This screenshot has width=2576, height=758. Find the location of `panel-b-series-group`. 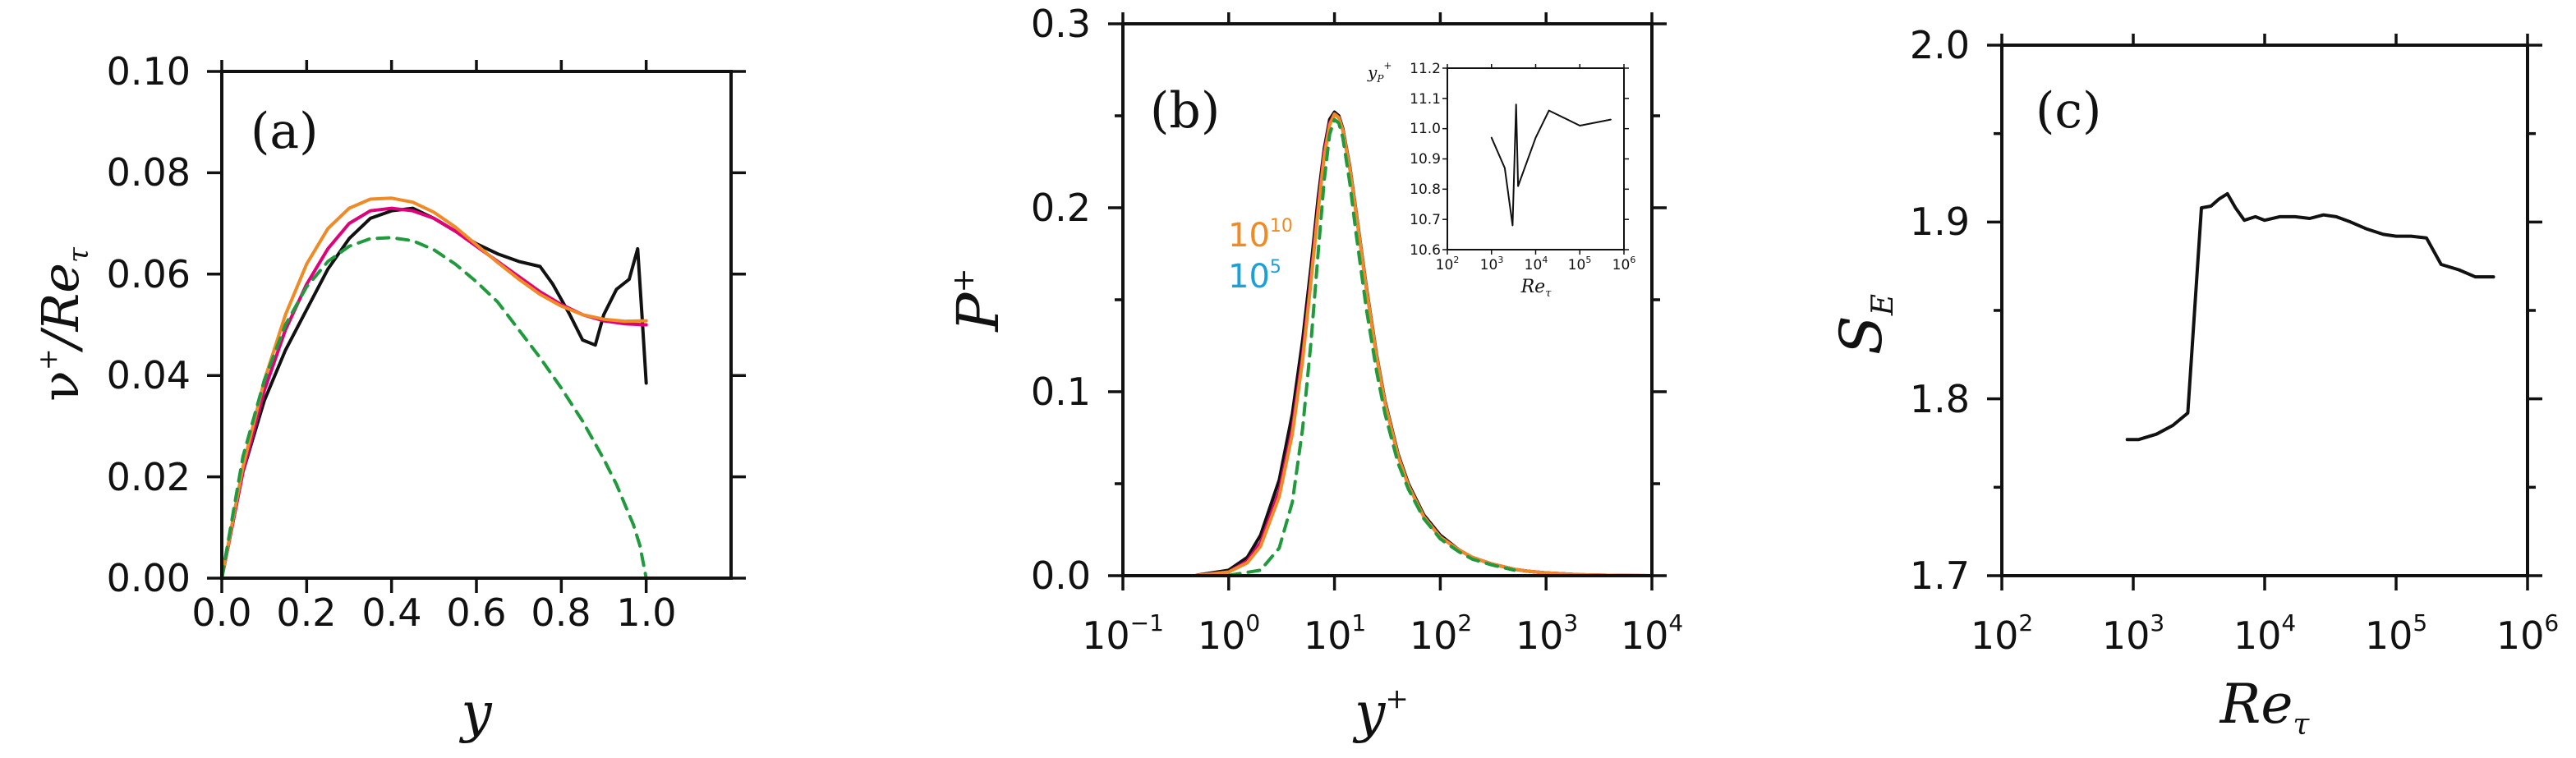

panel-b-series-group is located at coordinates (1425, 343).